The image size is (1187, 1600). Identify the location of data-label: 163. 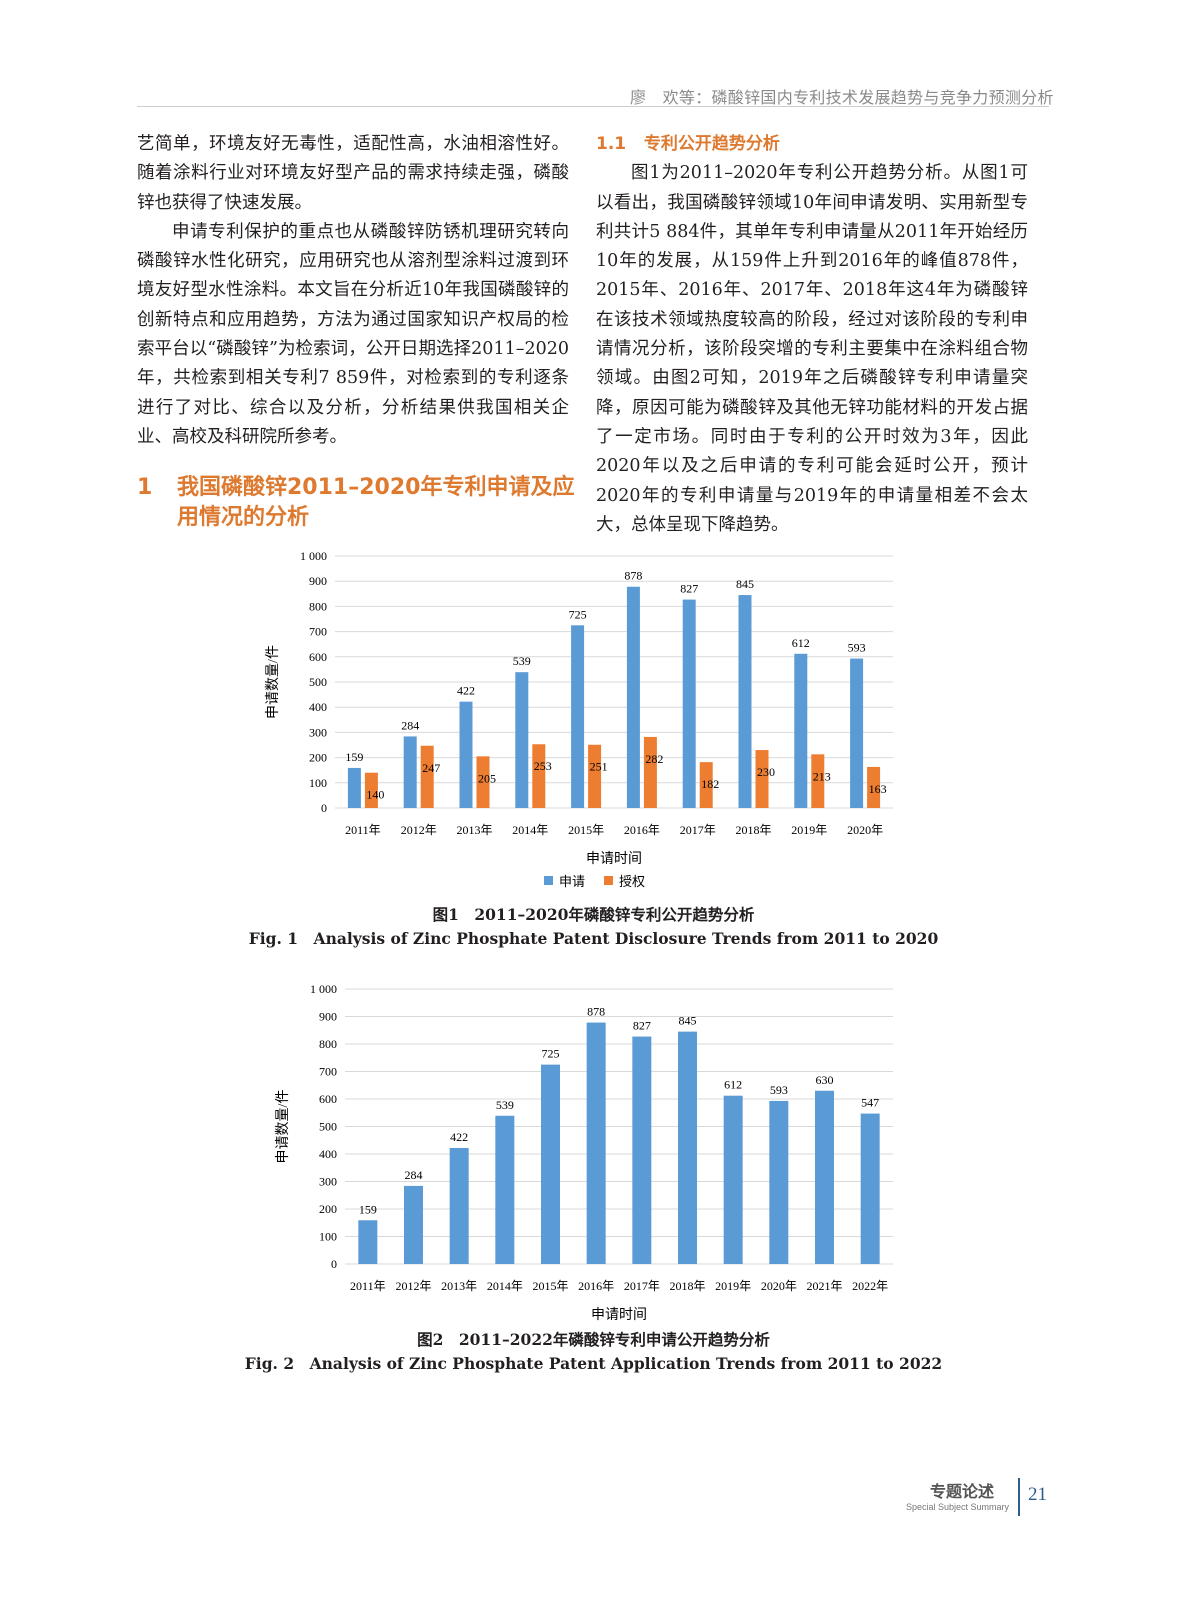
(878, 789).